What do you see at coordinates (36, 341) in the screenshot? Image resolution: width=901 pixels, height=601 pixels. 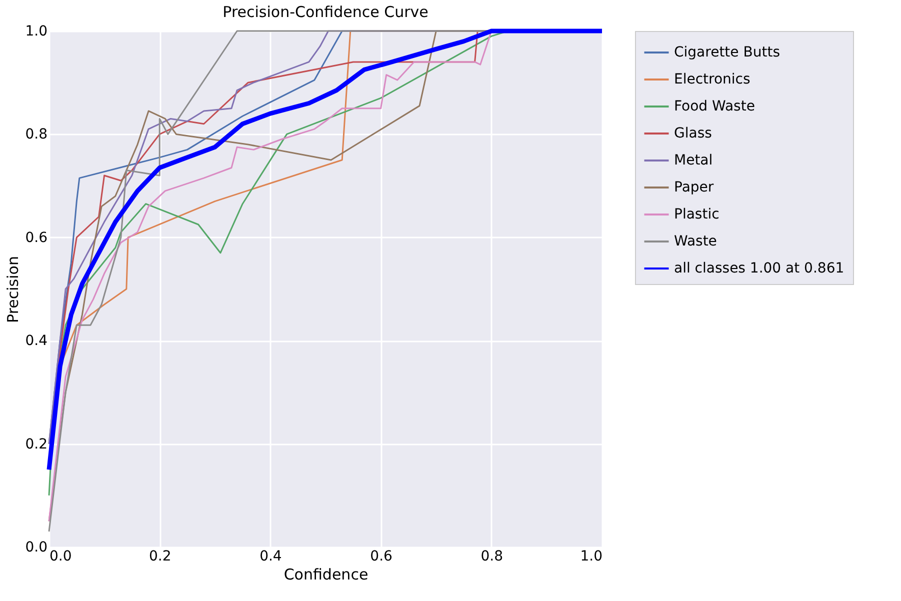 I see `y-tick-label: 0.4` at bounding box center [36, 341].